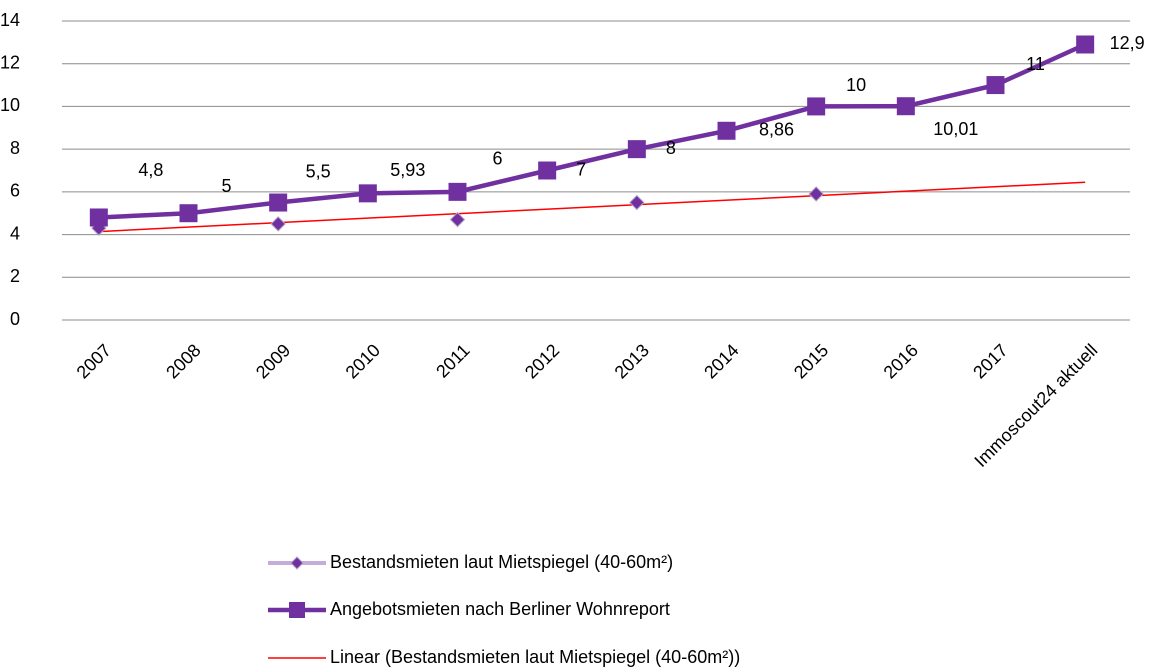  What do you see at coordinates (453, 361) in the screenshot?
I see `x-tick-label: 2011` at bounding box center [453, 361].